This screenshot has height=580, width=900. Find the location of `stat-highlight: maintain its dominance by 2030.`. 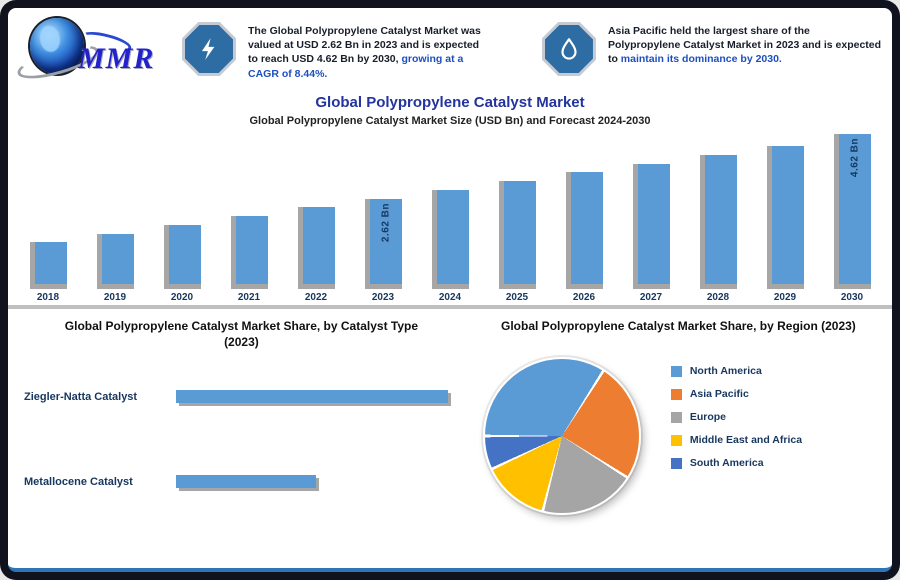

stat-highlight: maintain its dominance by 2030. is located at coordinates (701, 59).